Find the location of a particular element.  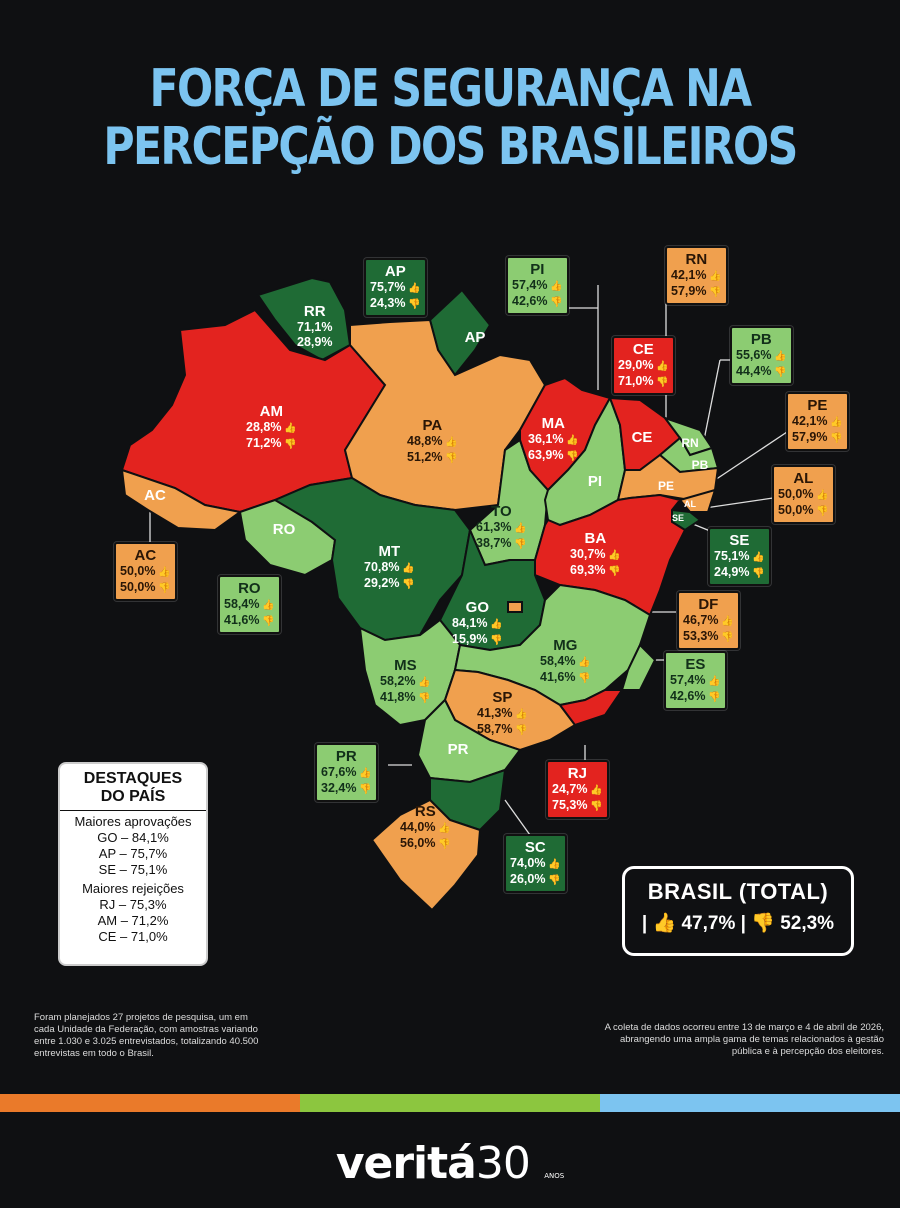

leader-al is located at coordinates (739, 503).